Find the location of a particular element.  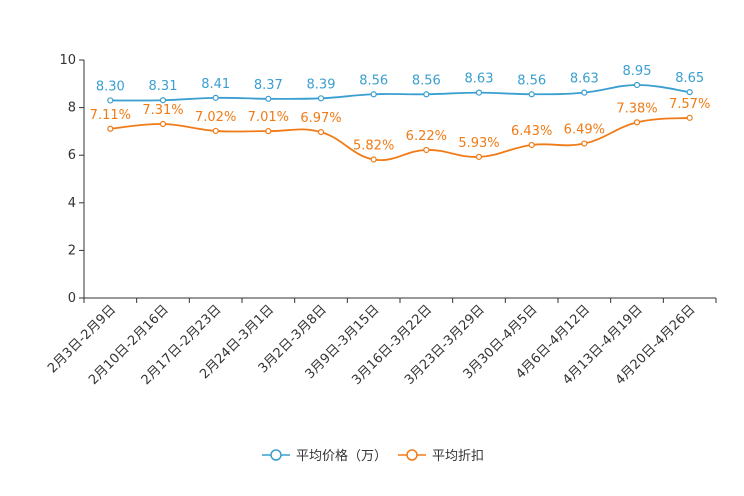

y-tick-label: 10 is located at coordinates (67, 60).